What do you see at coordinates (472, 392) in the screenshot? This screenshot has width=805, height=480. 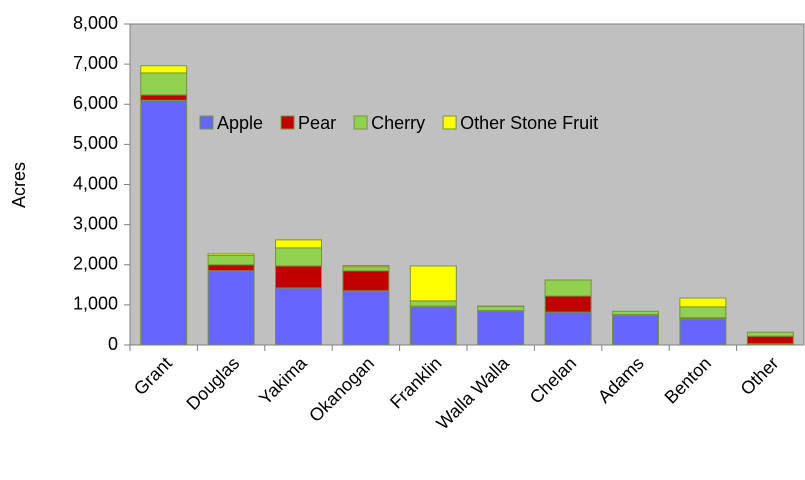 I see `x-tick-label: Walla Walla` at bounding box center [472, 392].